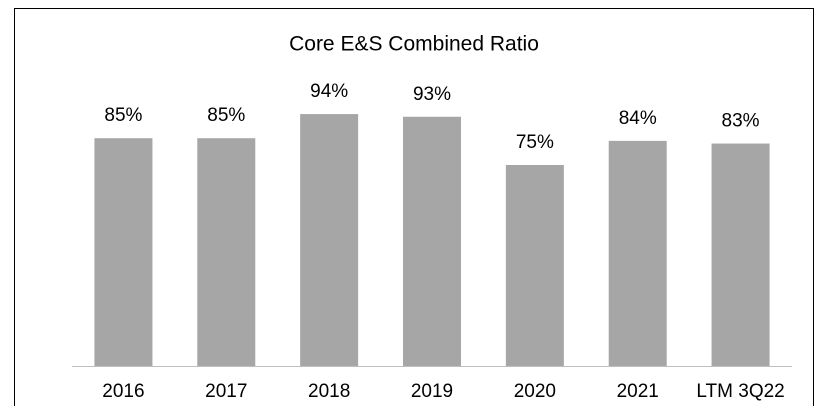 The width and height of the screenshot is (828, 406). What do you see at coordinates (226, 391) in the screenshot?
I see `x-tick-label: 2017` at bounding box center [226, 391].